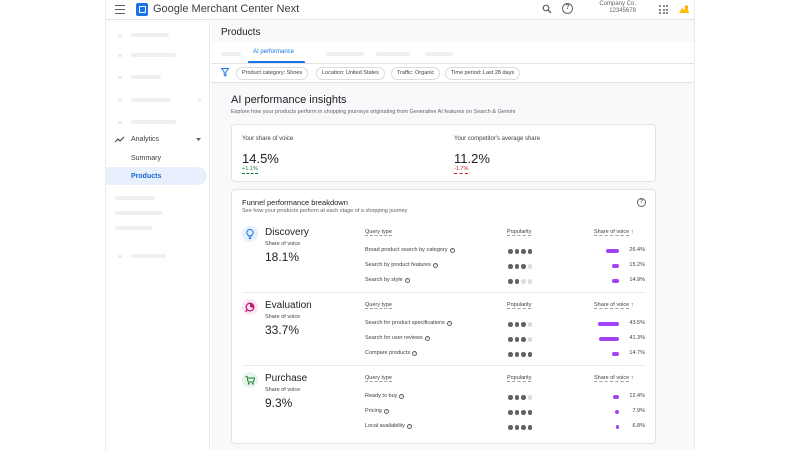 The image size is (800, 450). What do you see at coordinates (373, 411) in the screenshot?
I see `query-type-label: Pricing` at bounding box center [373, 411].